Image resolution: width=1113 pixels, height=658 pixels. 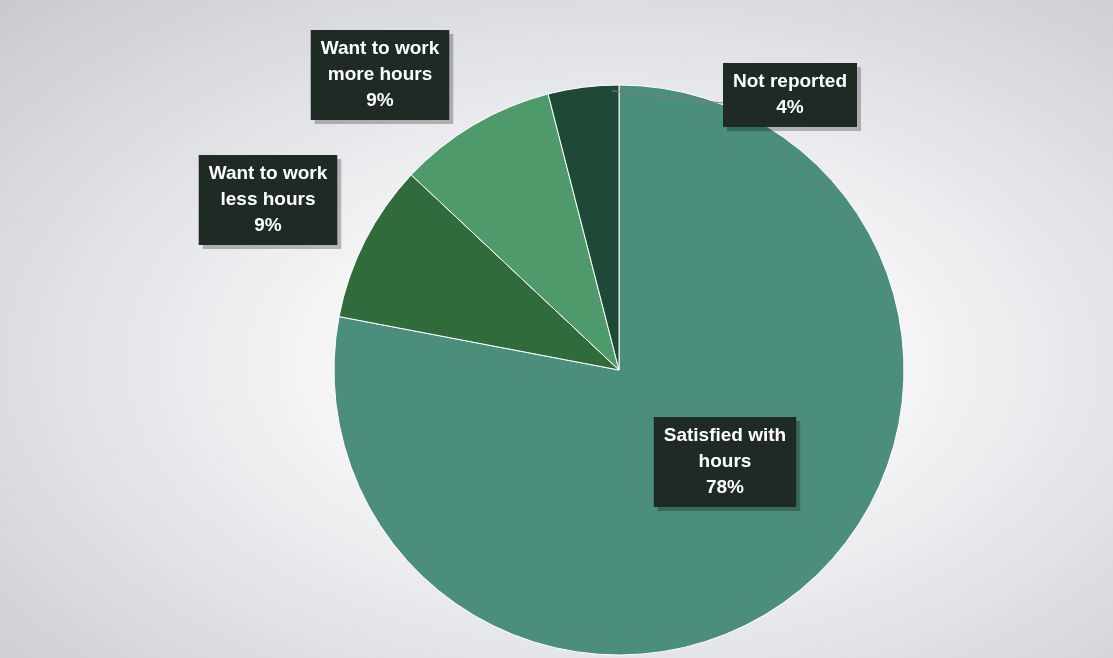 I want to click on slice-label: Want to work more hours, so click(x=380, y=61).